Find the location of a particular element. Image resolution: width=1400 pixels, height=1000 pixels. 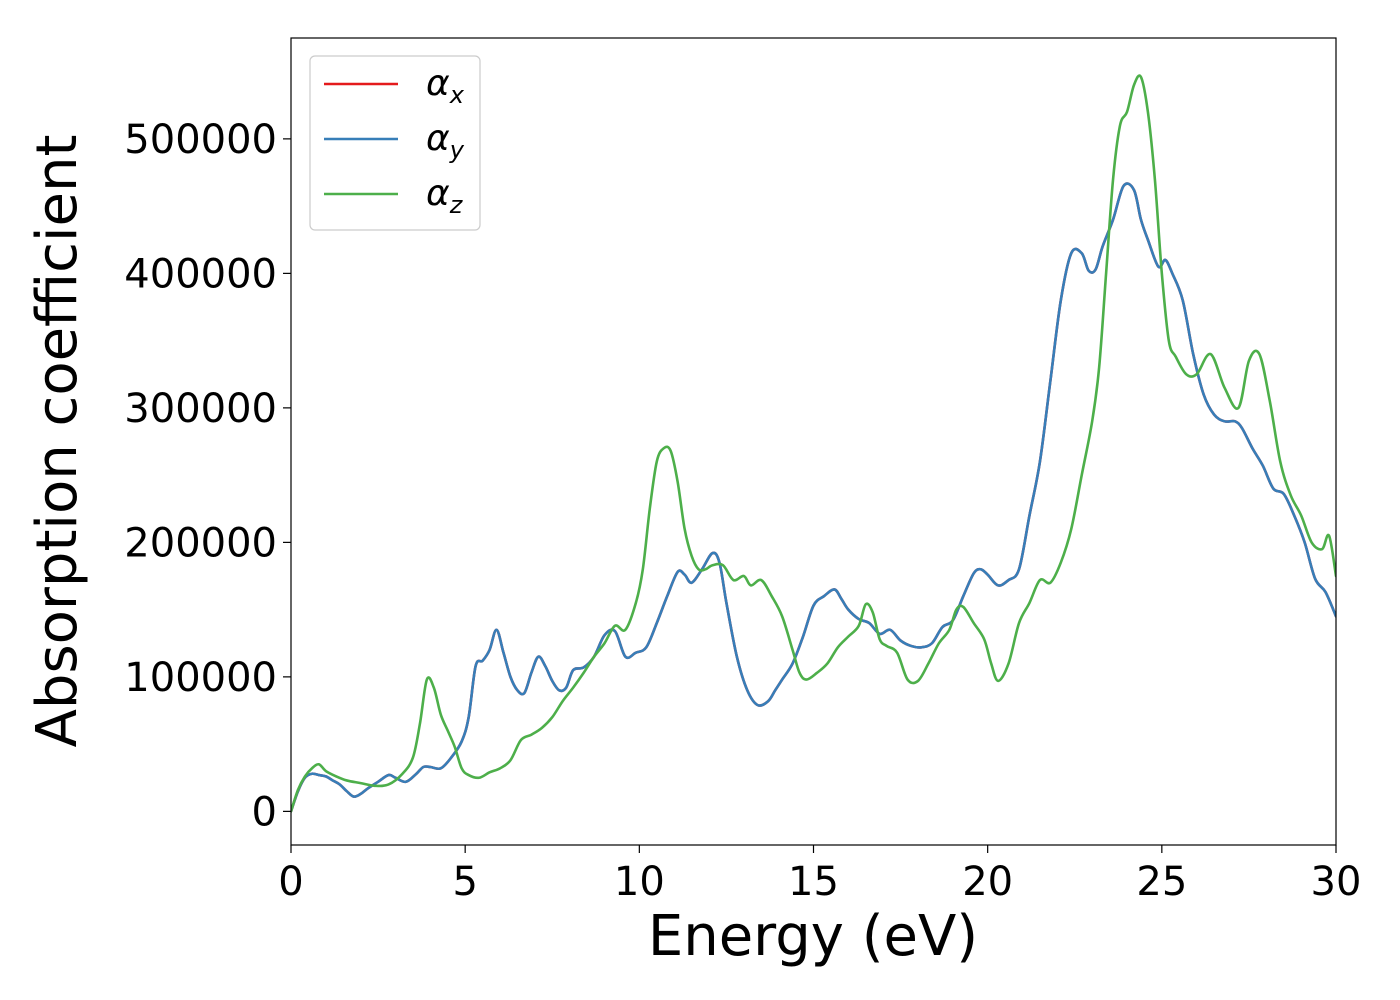

legend-frame is located at coordinates (395, 143).